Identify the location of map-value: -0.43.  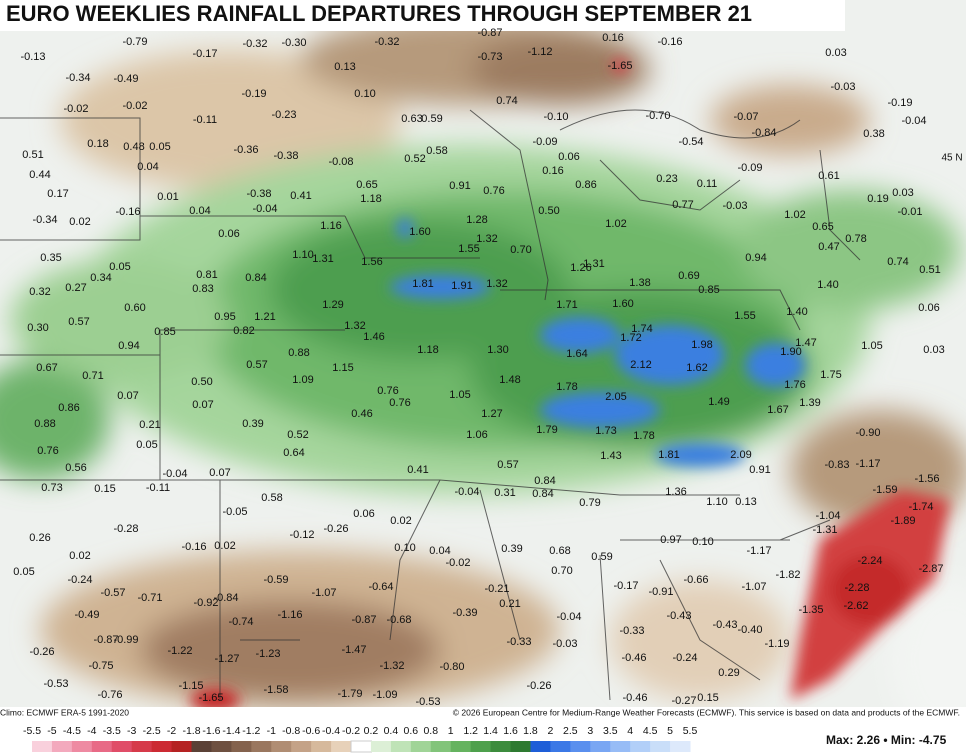
(678, 616).